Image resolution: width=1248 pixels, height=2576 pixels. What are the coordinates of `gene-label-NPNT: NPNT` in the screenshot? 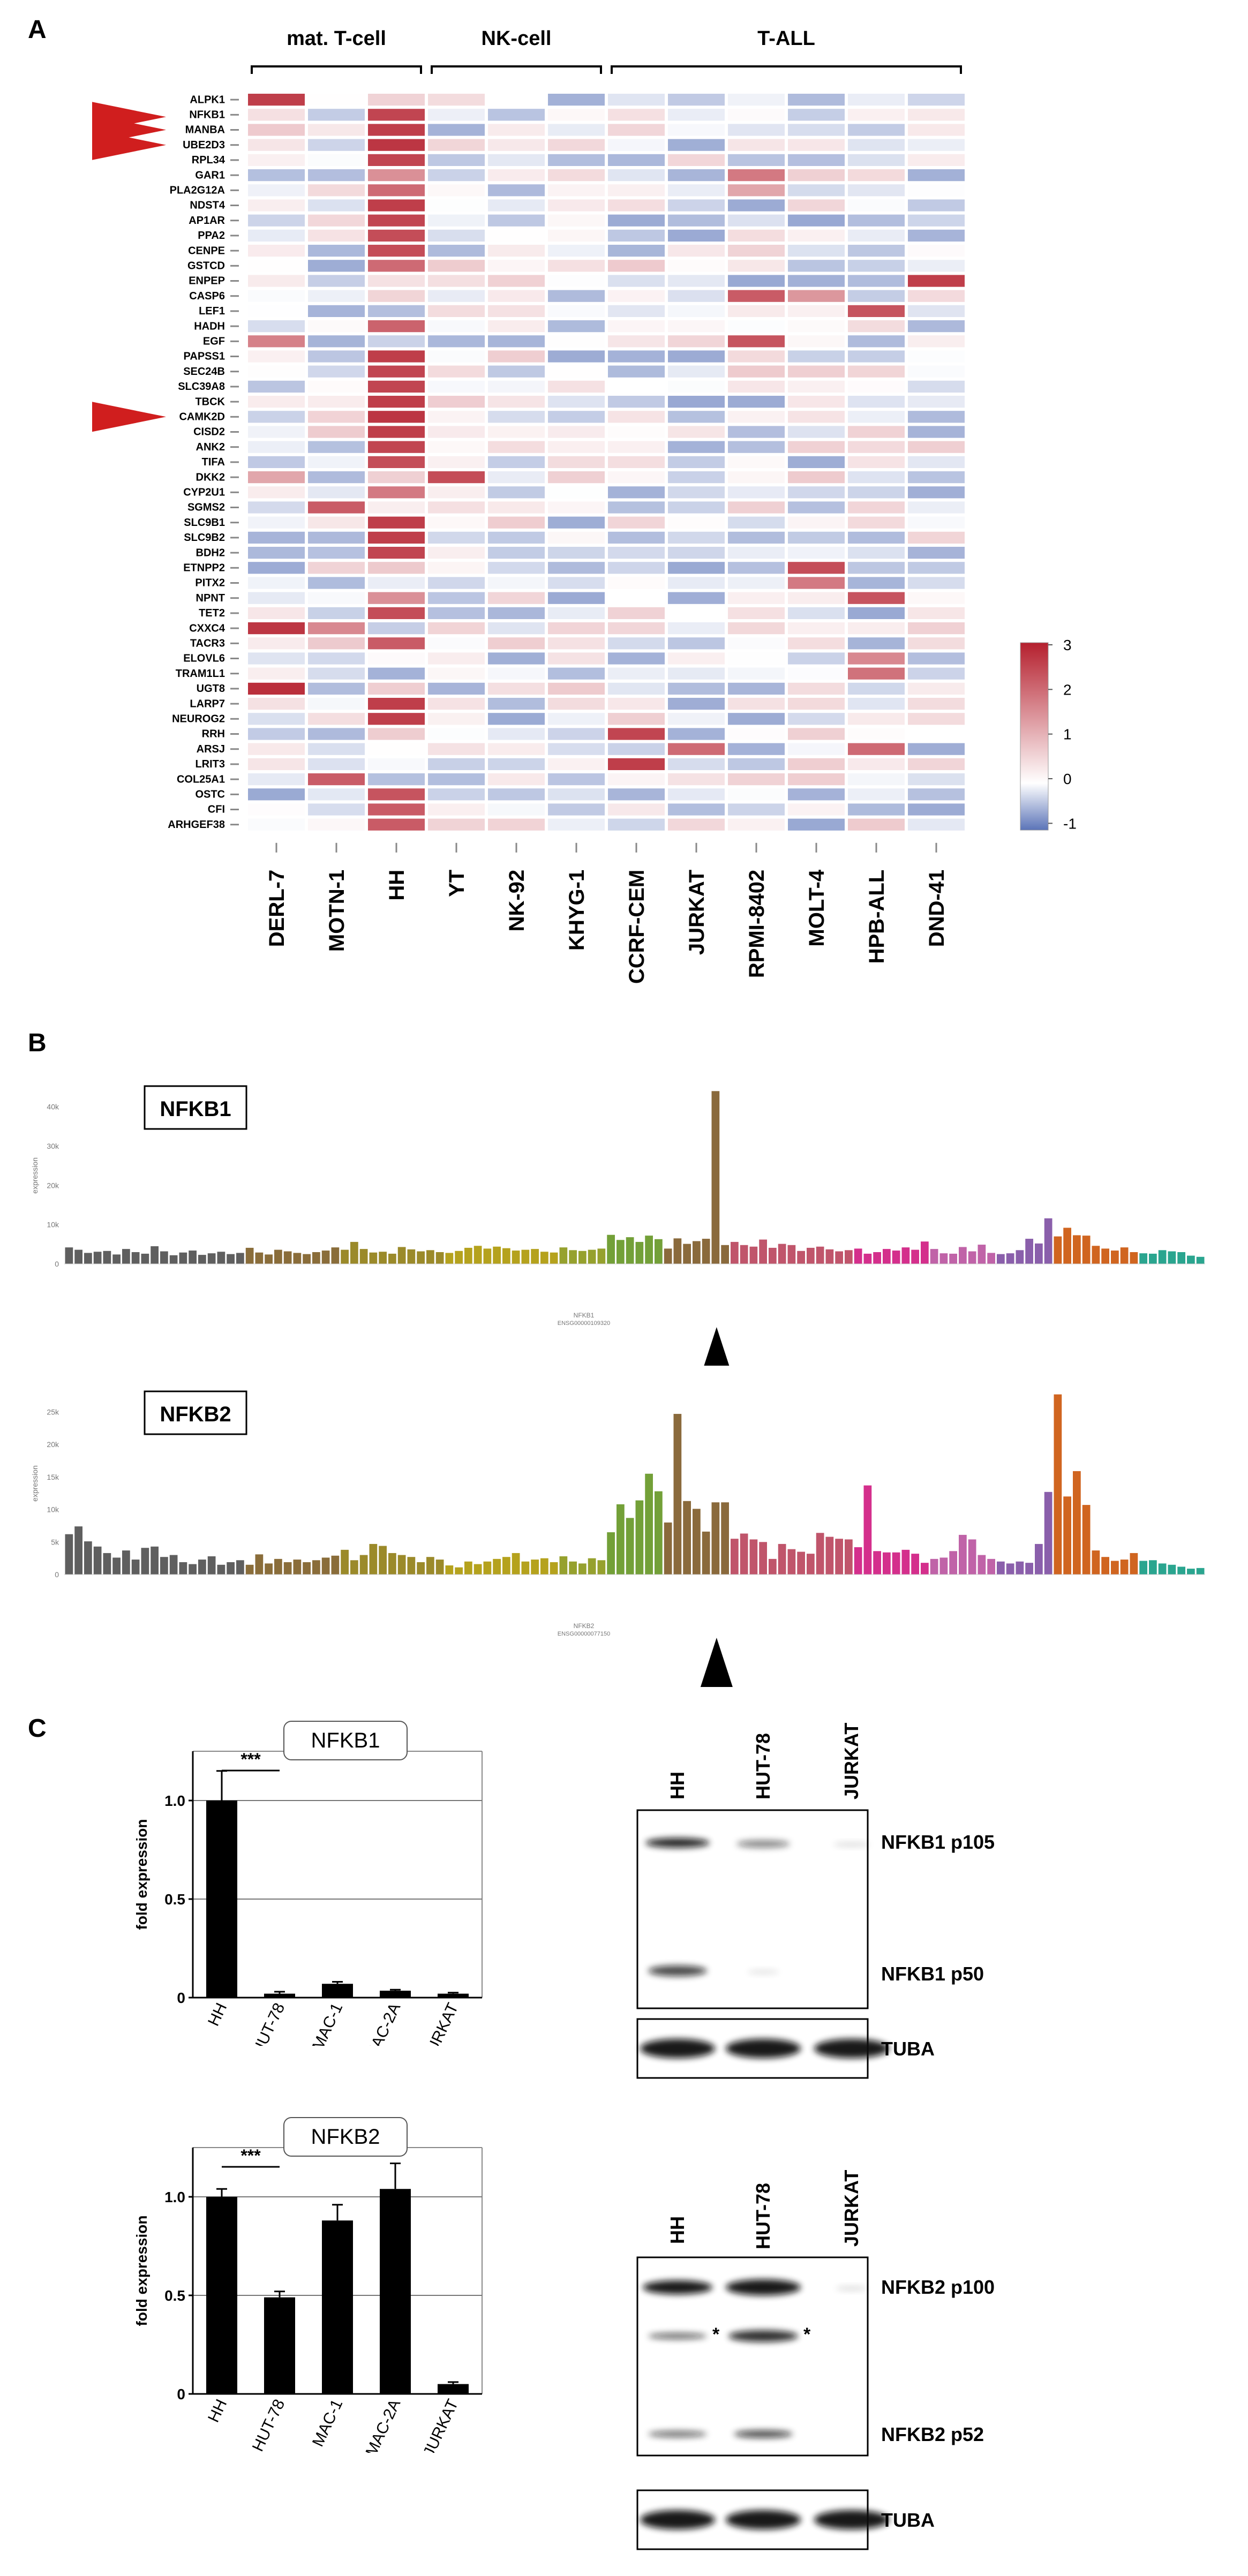 It's located at (210, 598).